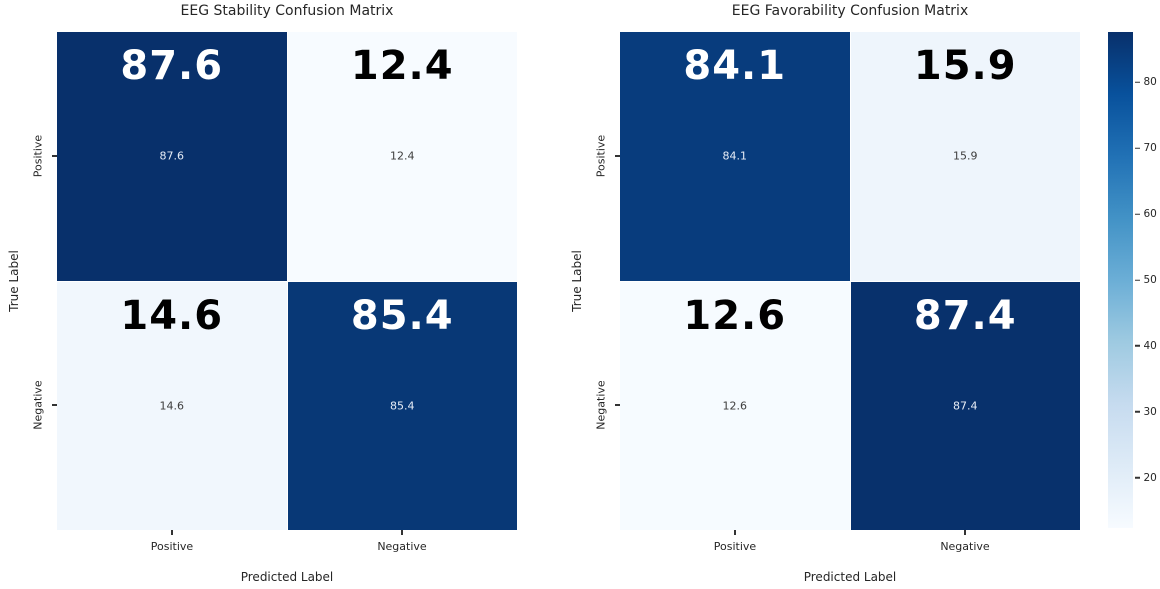 The image size is (1160, 589). What do you see at coordinates (1150, 477) in the screenshot?
I see `colorbar-tick-label: 20` at bounding box center [1150, 477].